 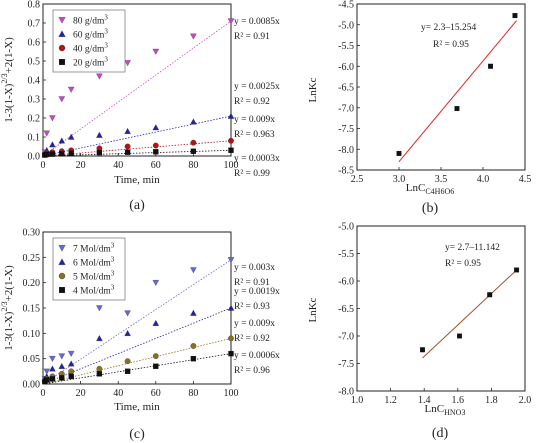 What do you see at coordinates (32, 258) in the screenshot?
I see `y-tick-label: 0.25` at bounding box center [32, 258].